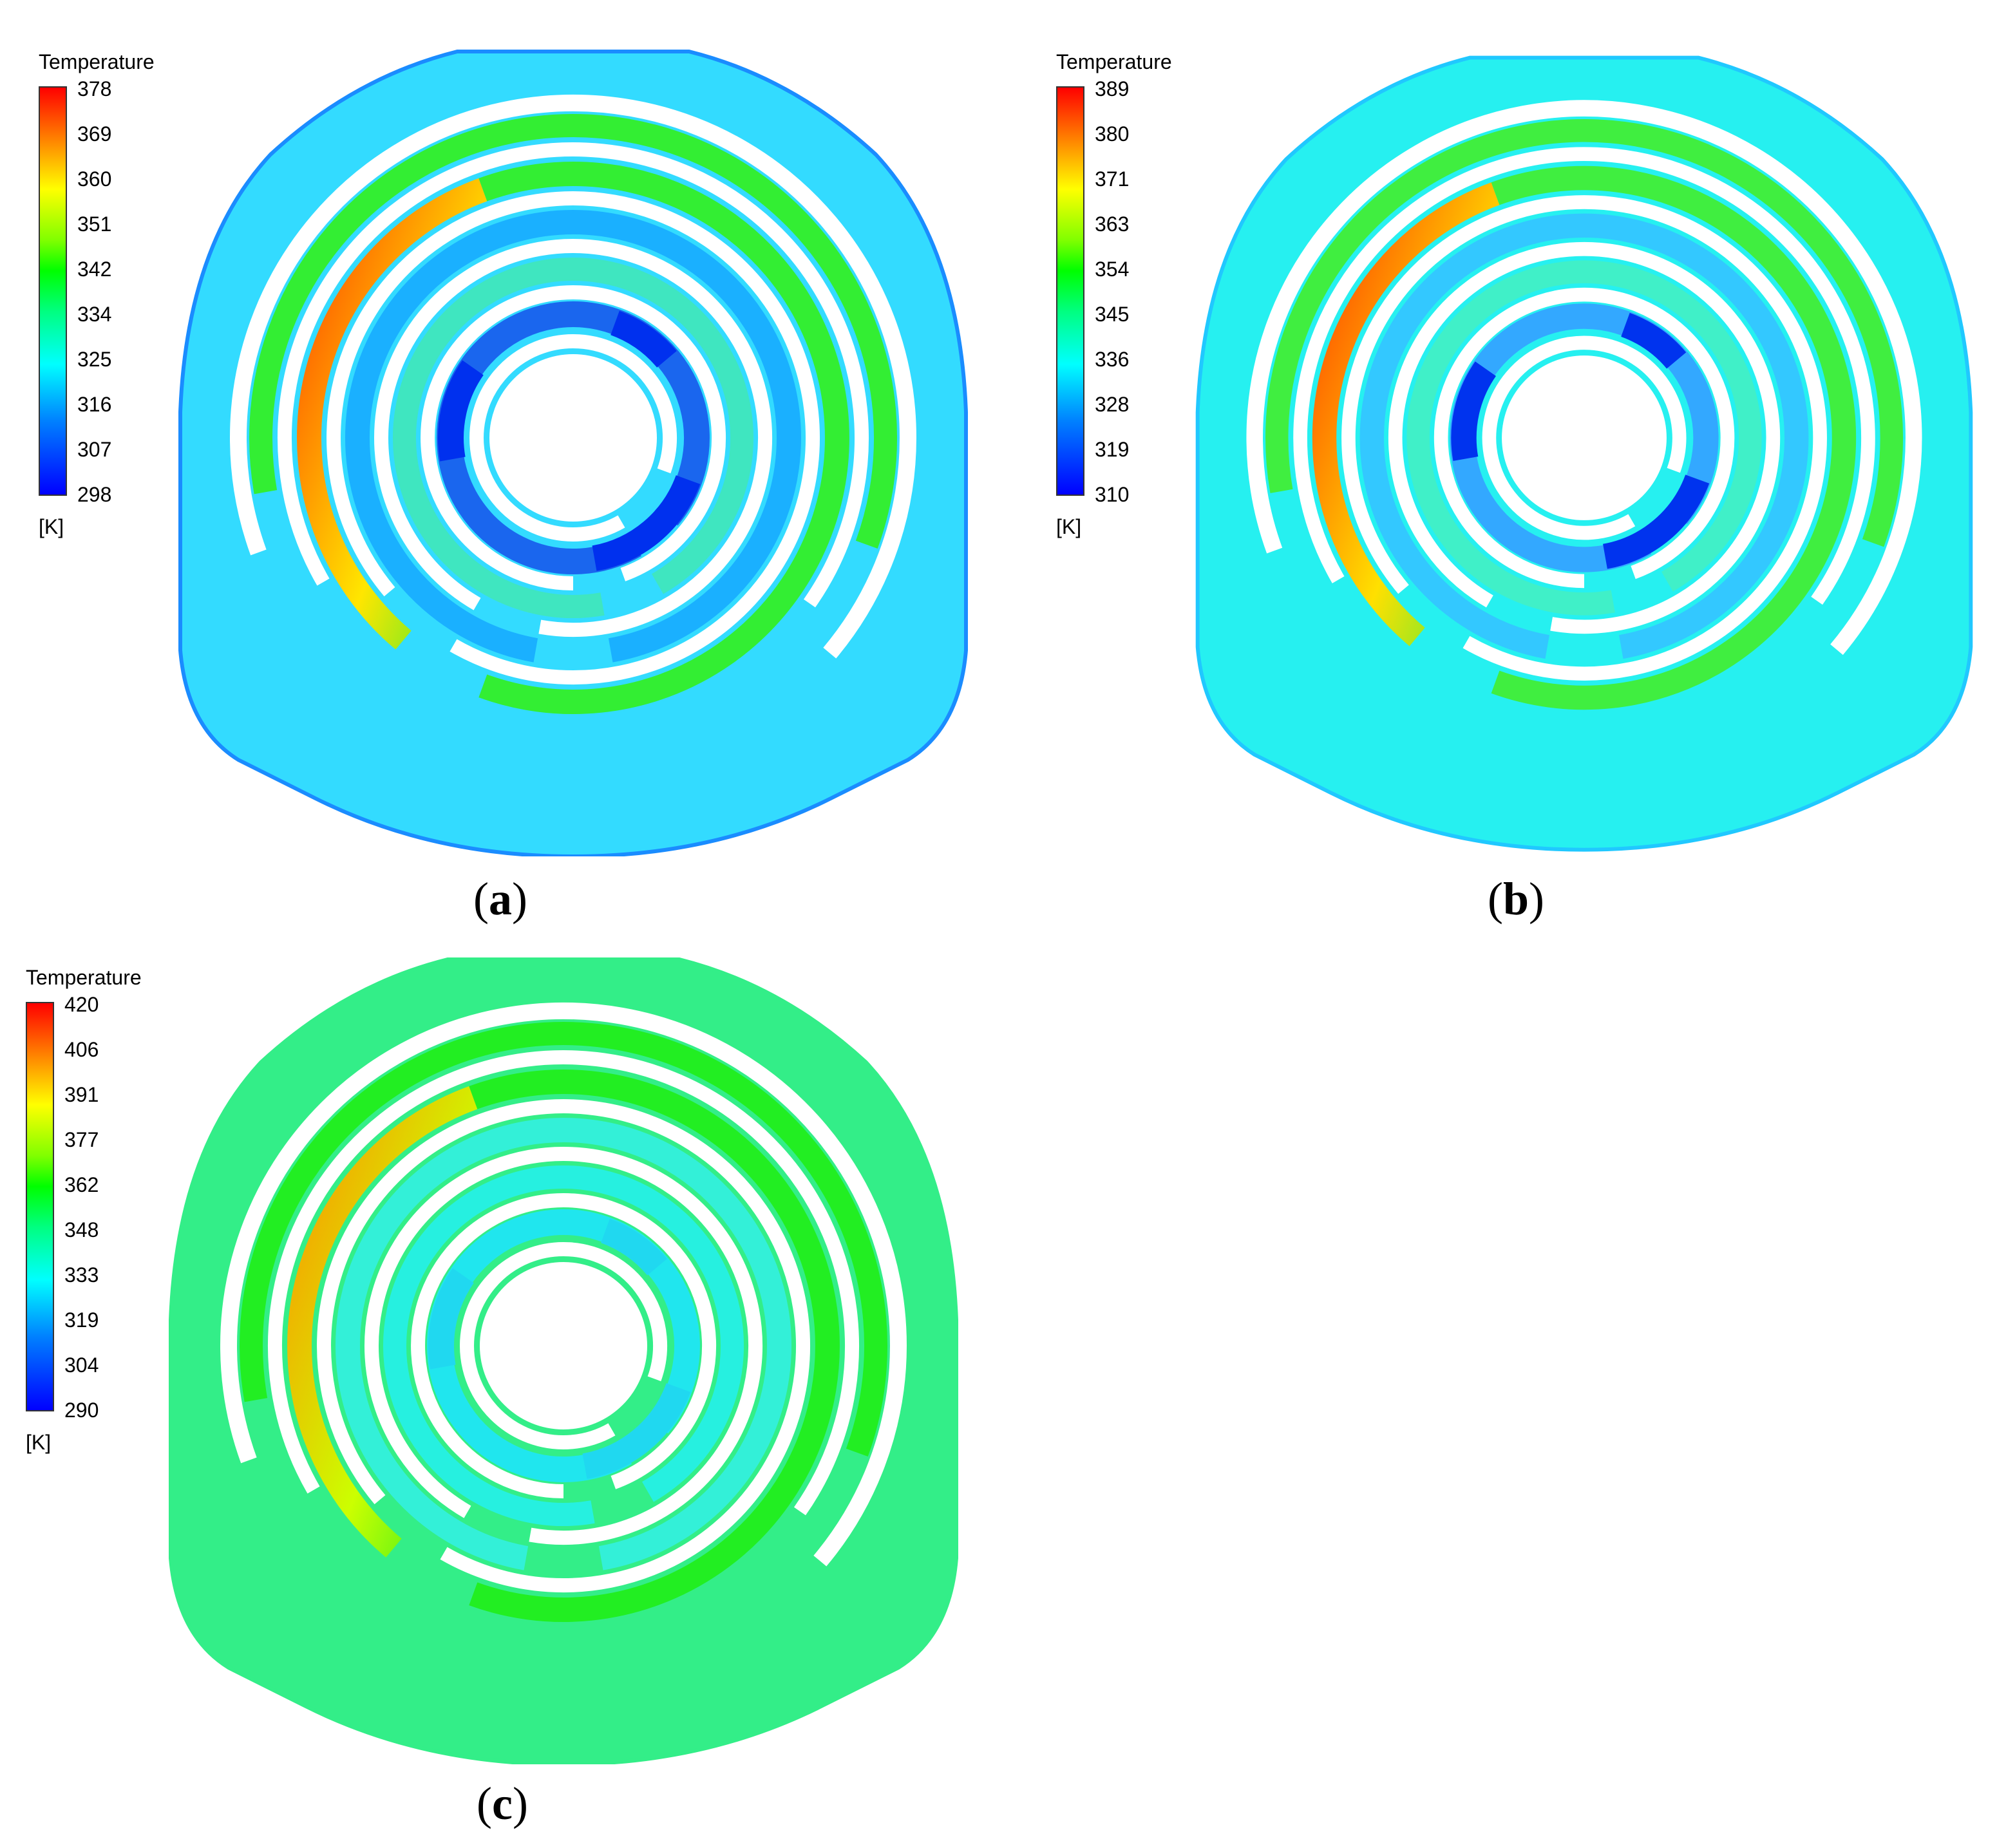  What do you see at coordinates (81, 1139) in the screenshot?
I see `tick-label: 377` at bounding box center [81, 1139].